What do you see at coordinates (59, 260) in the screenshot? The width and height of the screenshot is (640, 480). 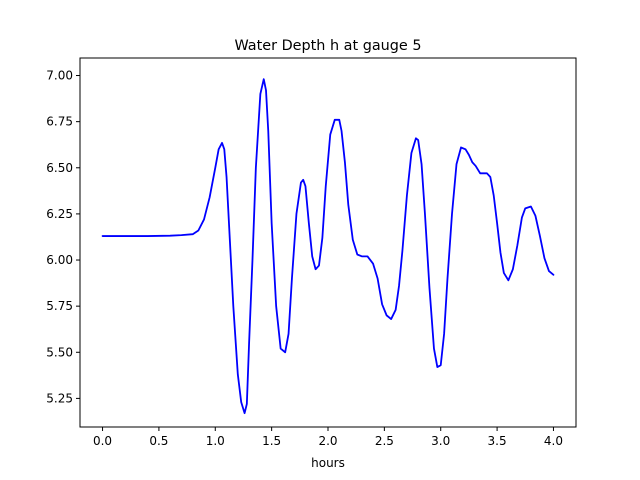 I see `y-tick-label: 6.00` at bounding box center [59, 260].